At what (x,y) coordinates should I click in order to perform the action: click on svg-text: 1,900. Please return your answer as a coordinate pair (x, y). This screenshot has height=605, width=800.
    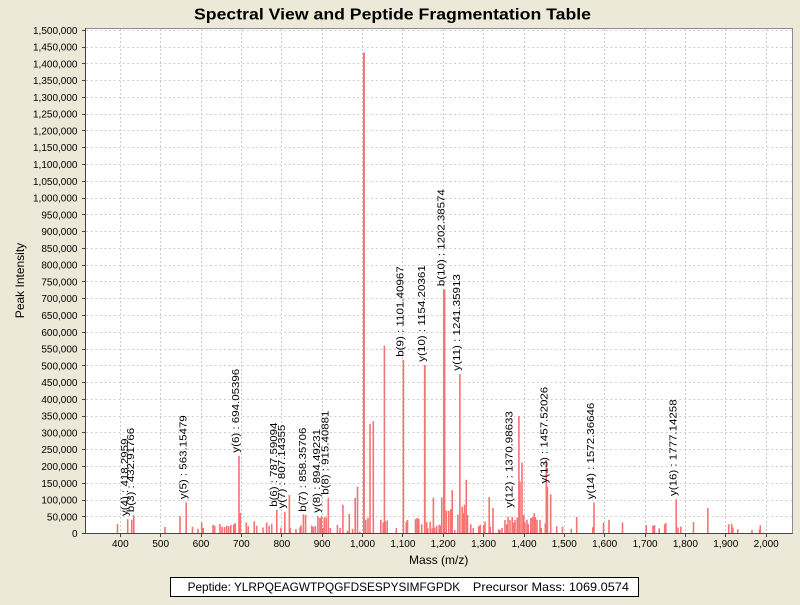
    Looking at the image, I should click on (725, 544).